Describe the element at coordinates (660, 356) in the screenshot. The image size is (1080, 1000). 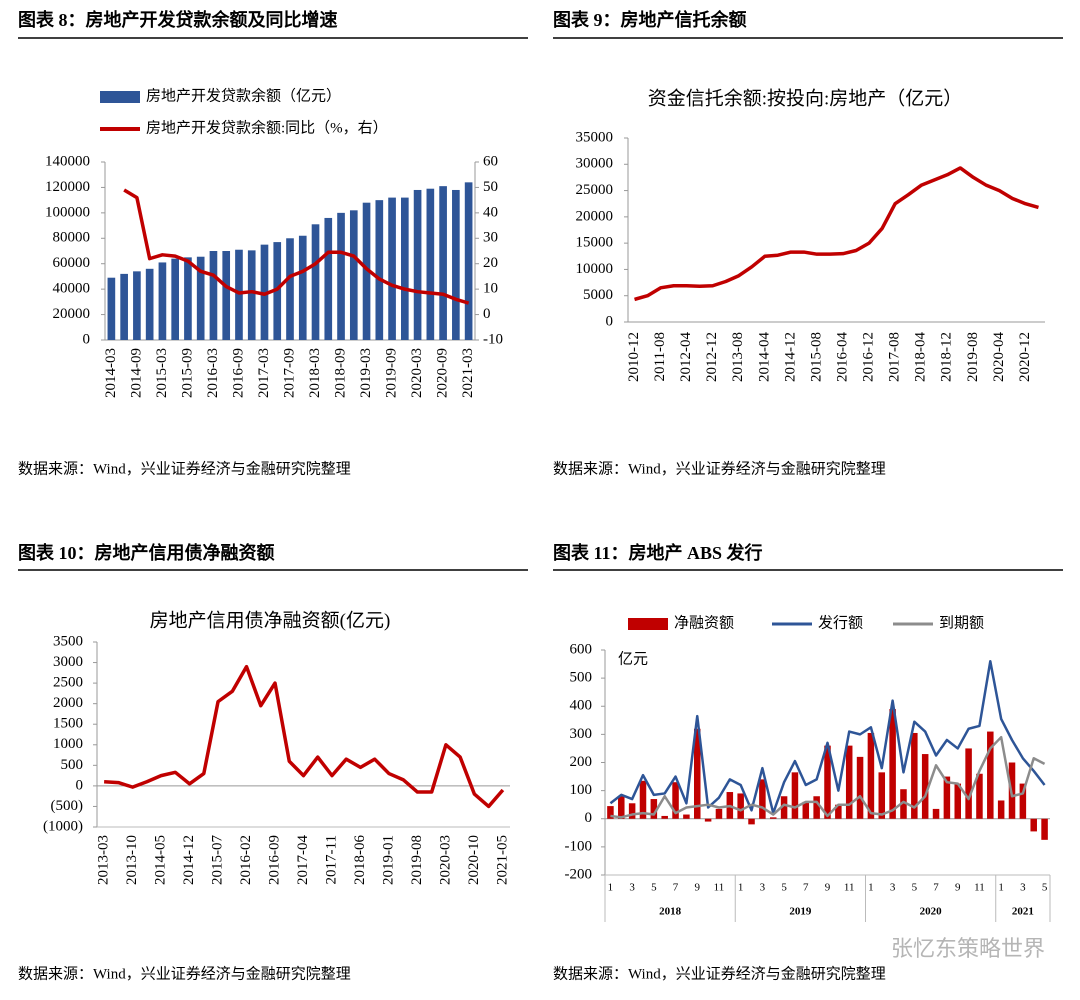
I see `x-tick-label: 2011-08` at that location.